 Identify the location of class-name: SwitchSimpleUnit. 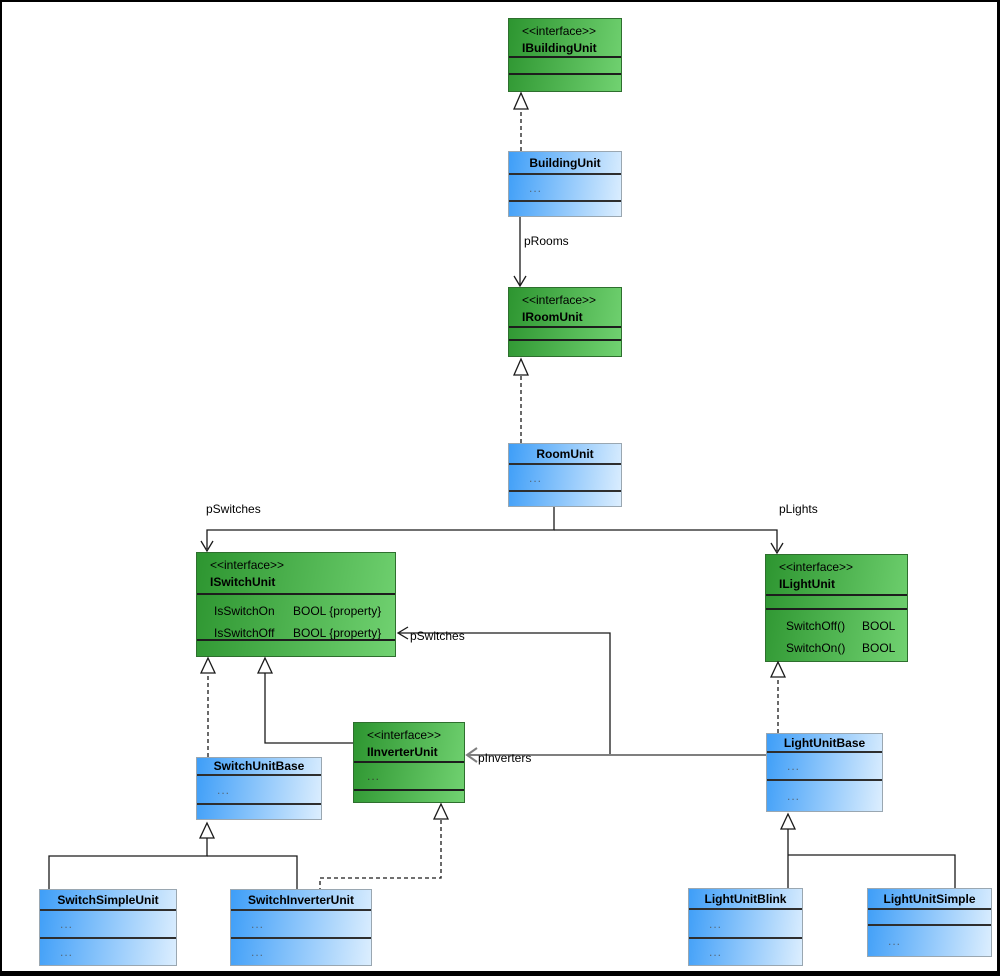
(108, 899).